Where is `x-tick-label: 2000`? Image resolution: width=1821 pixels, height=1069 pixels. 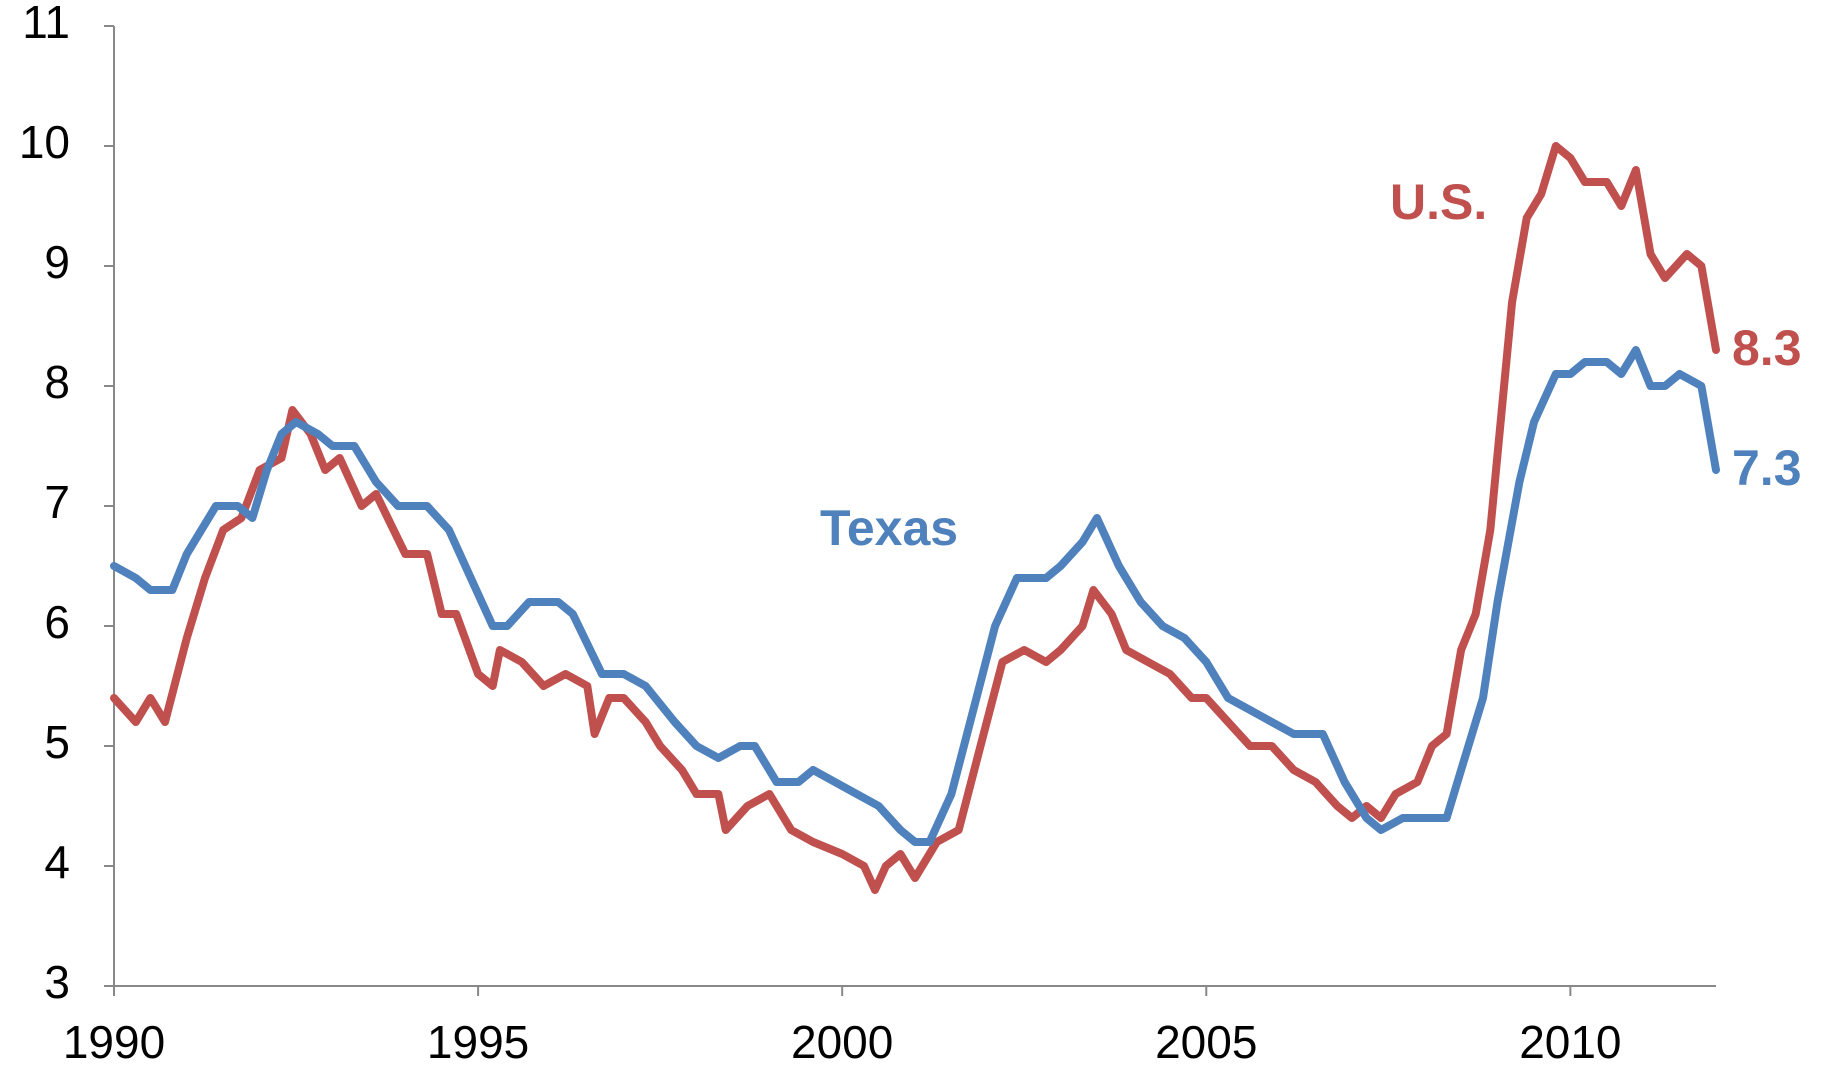
x-tick-label: 2000 is located at coordinates (842, 1042).